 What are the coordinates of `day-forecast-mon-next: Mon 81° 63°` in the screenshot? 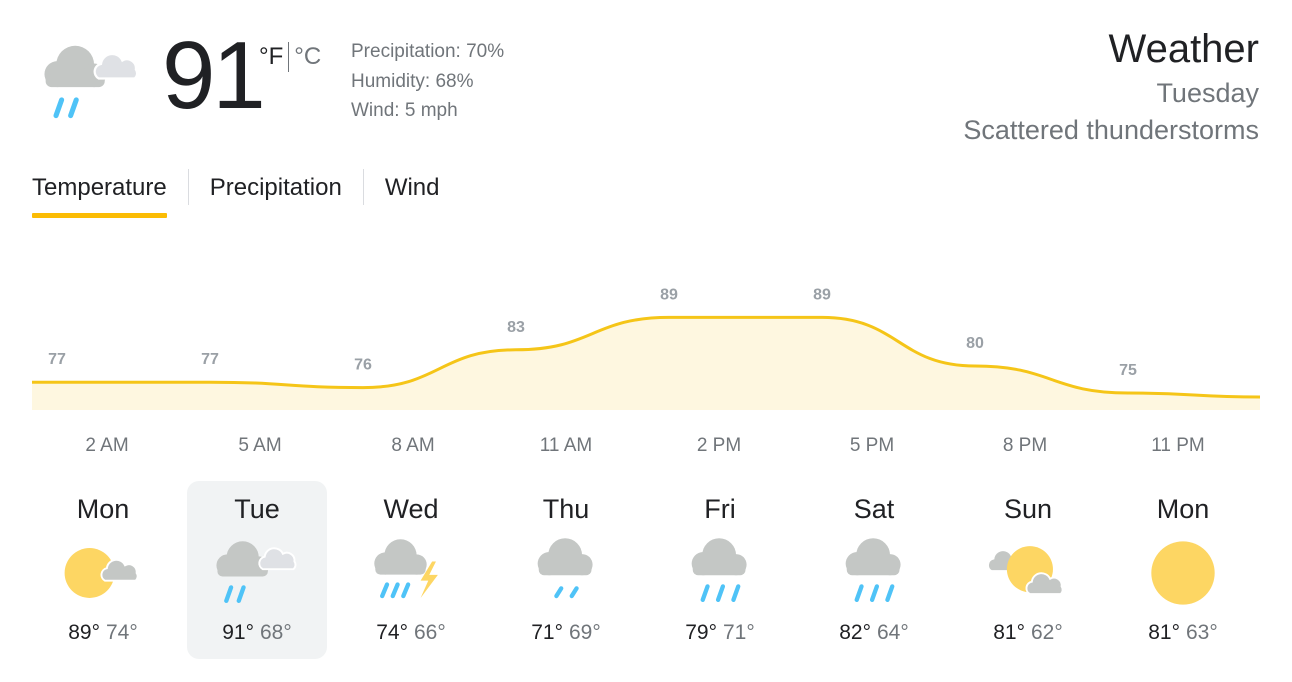 It's located at (1183, 570).